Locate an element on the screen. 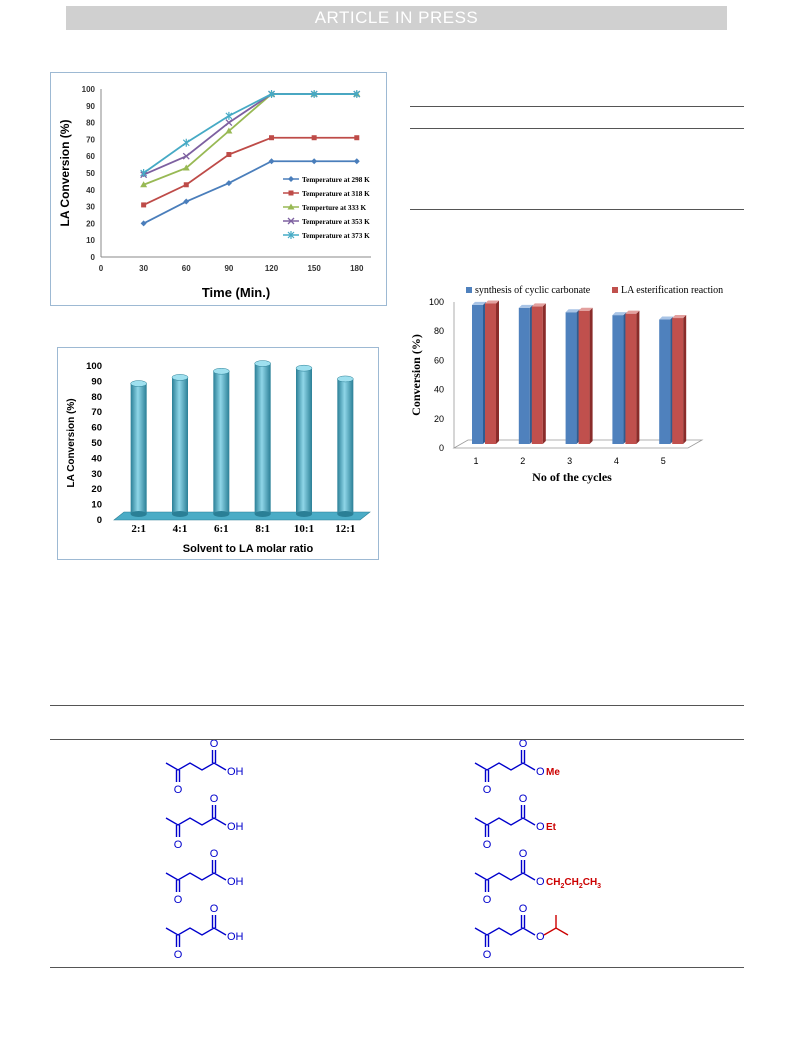  legend-label: synthesis of cyclic carbonate is located at coordinates (533, 290).